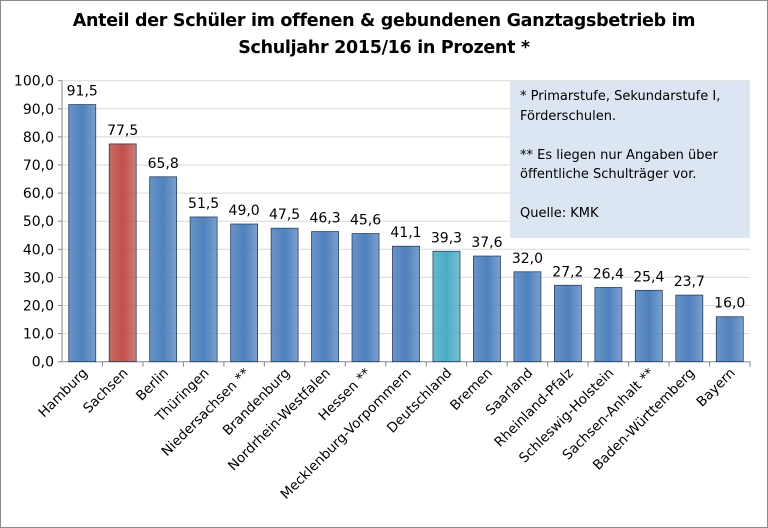  Describe the element at coordinates (105, 390) in the screenshot. I see `x-tick-label: Sachsen` at that location.